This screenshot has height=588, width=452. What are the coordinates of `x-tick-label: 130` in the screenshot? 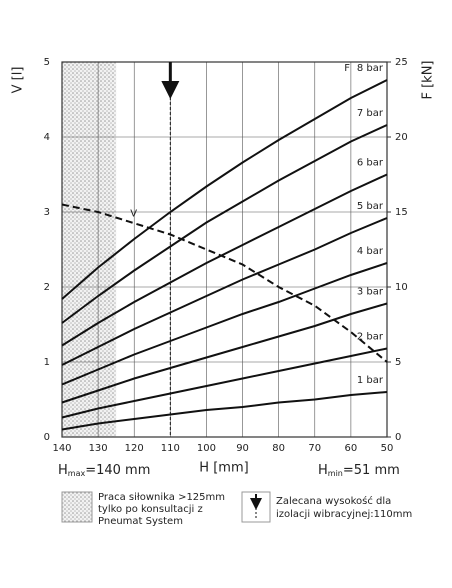 It's located at (98, 448).